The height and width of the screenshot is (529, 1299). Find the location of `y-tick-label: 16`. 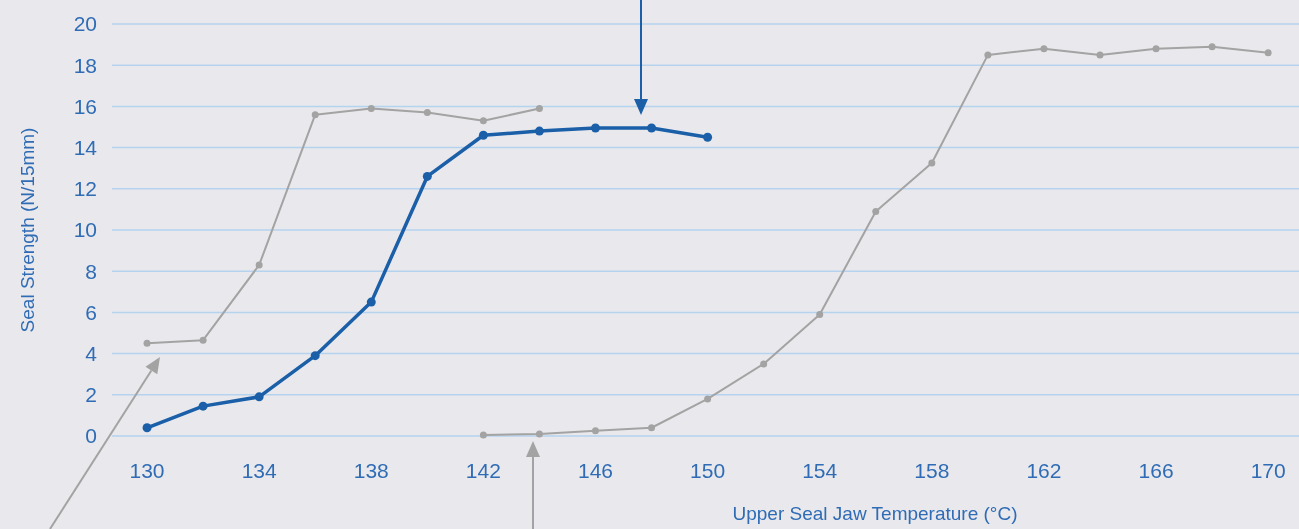

y-tick-label: 16 is located at coordinates (85, 106).